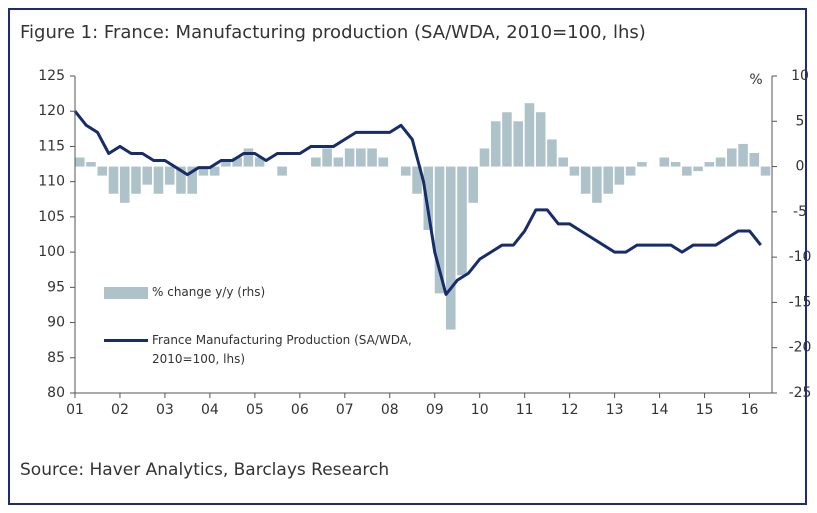  What do you see at coordinates (800, 76) in the screenshot?
I see `y2-tick-label: 10` at bounding box center [800, 76].